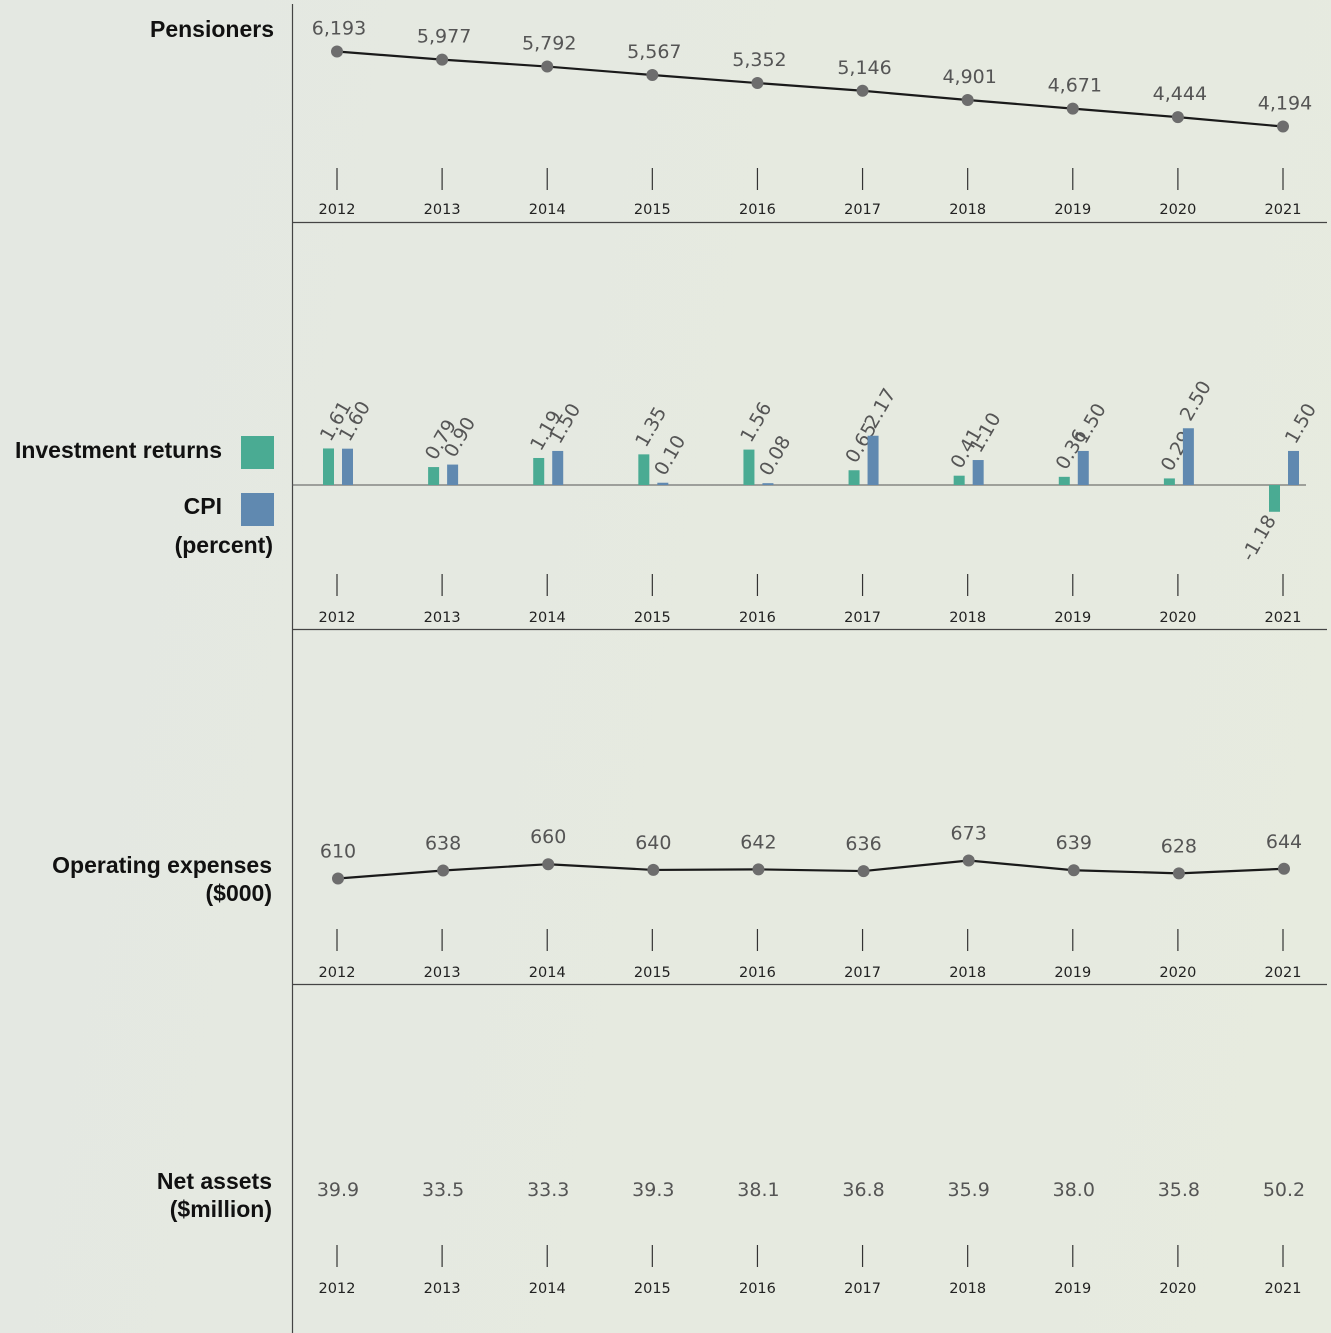  Describe the element at coordinates (1091, 424) in the screenshot. I see `cpi-value-label-2019: 1.50` at that location.